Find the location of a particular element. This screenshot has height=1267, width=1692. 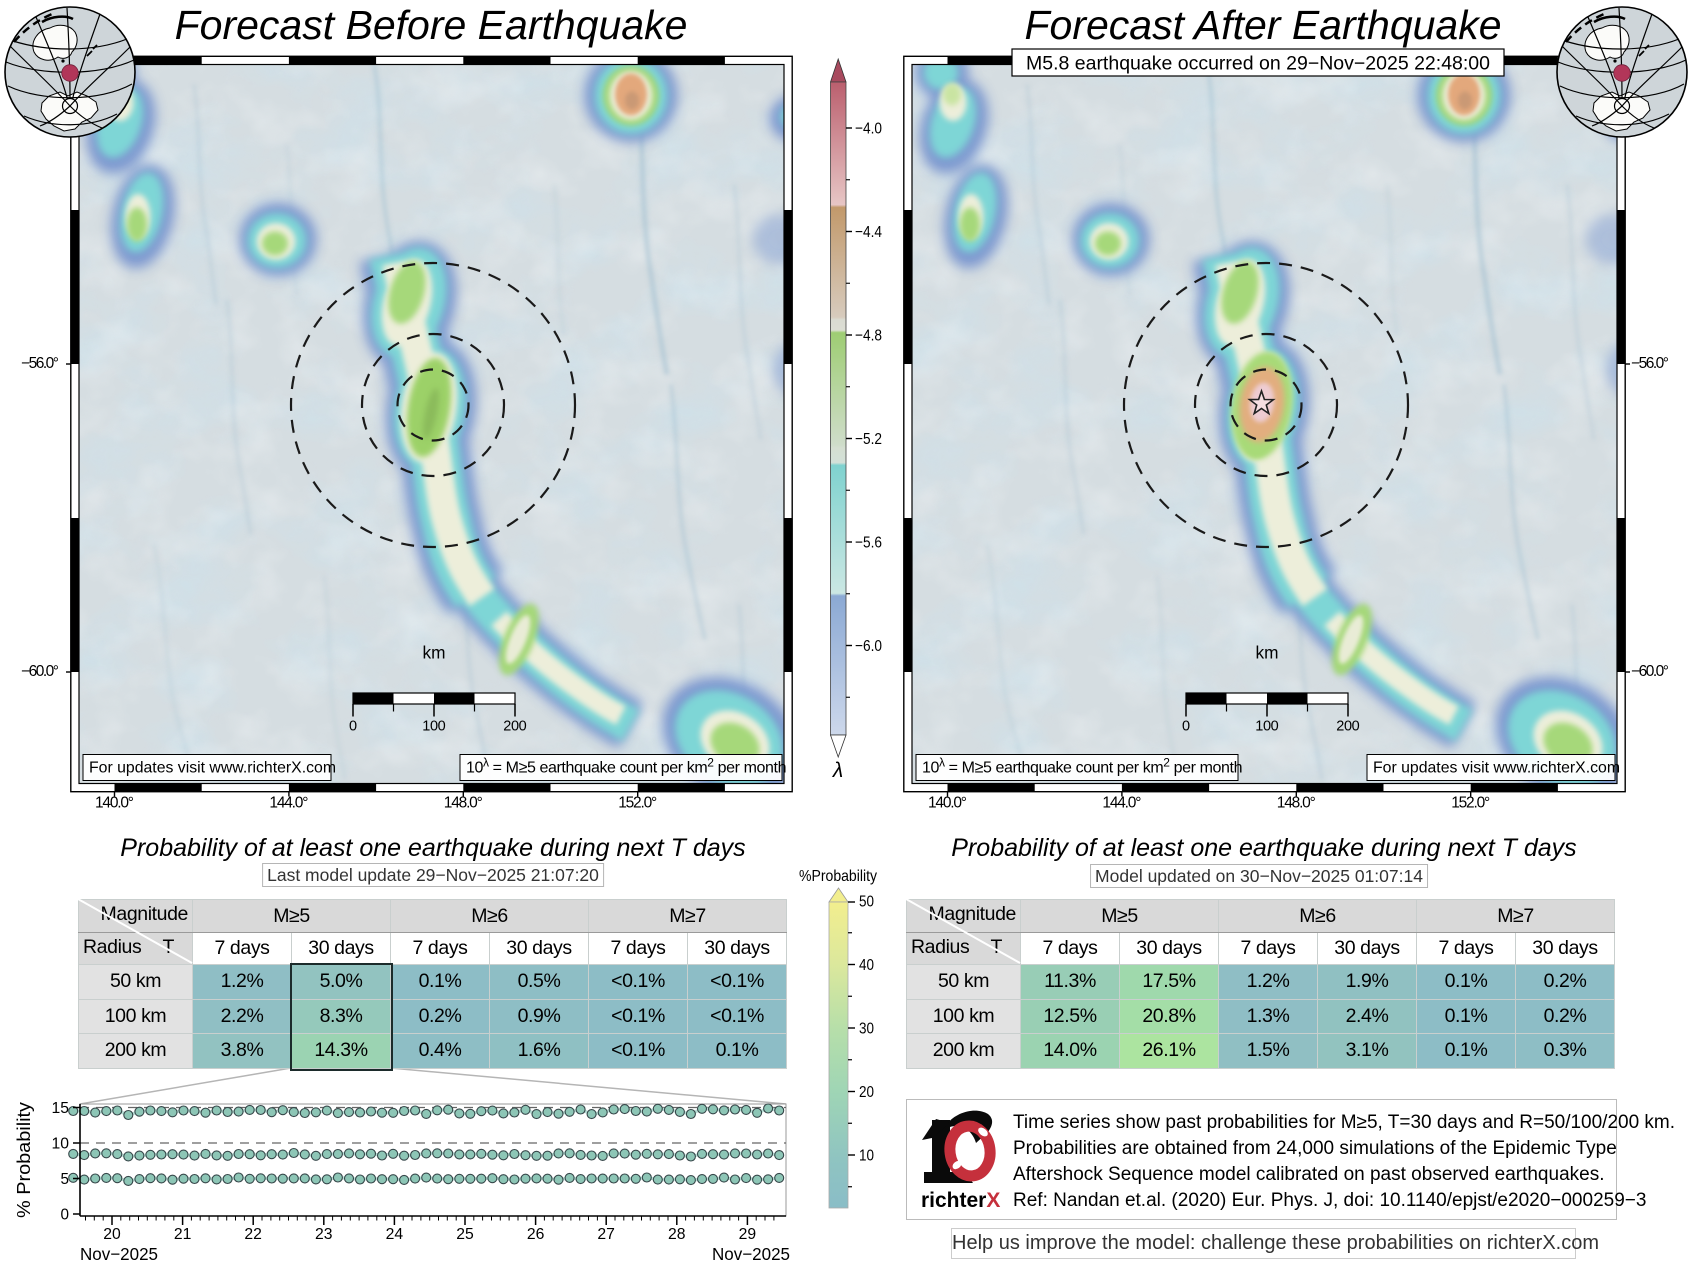

svg-text: 27 is located at coordinates (606, 1234).